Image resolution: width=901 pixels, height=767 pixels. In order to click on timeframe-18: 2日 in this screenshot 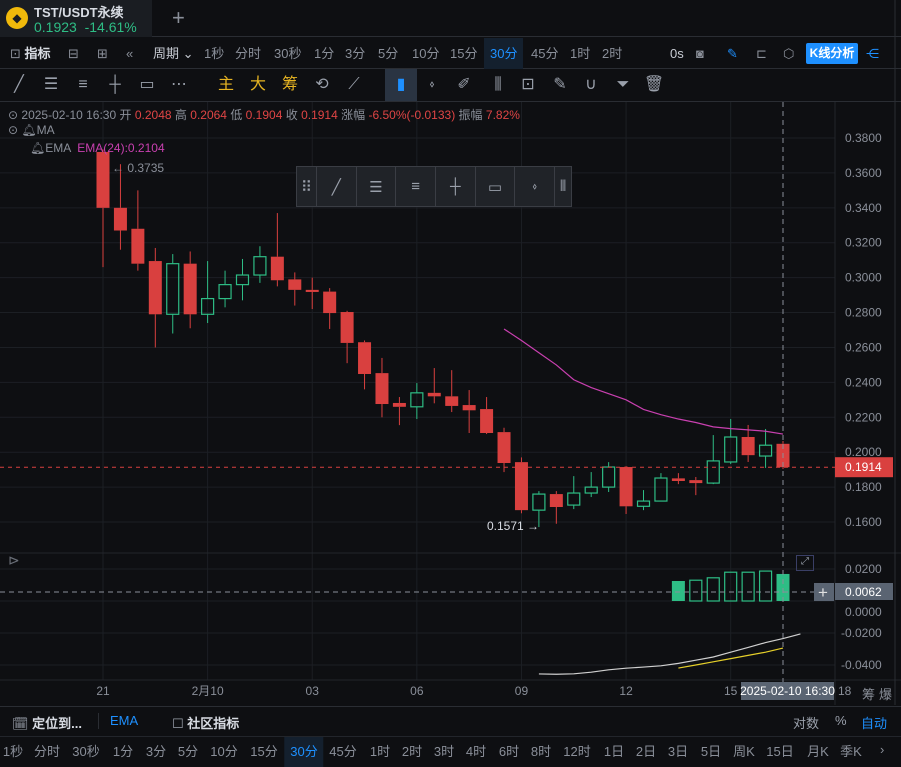, I will do `click(646, 751)`.